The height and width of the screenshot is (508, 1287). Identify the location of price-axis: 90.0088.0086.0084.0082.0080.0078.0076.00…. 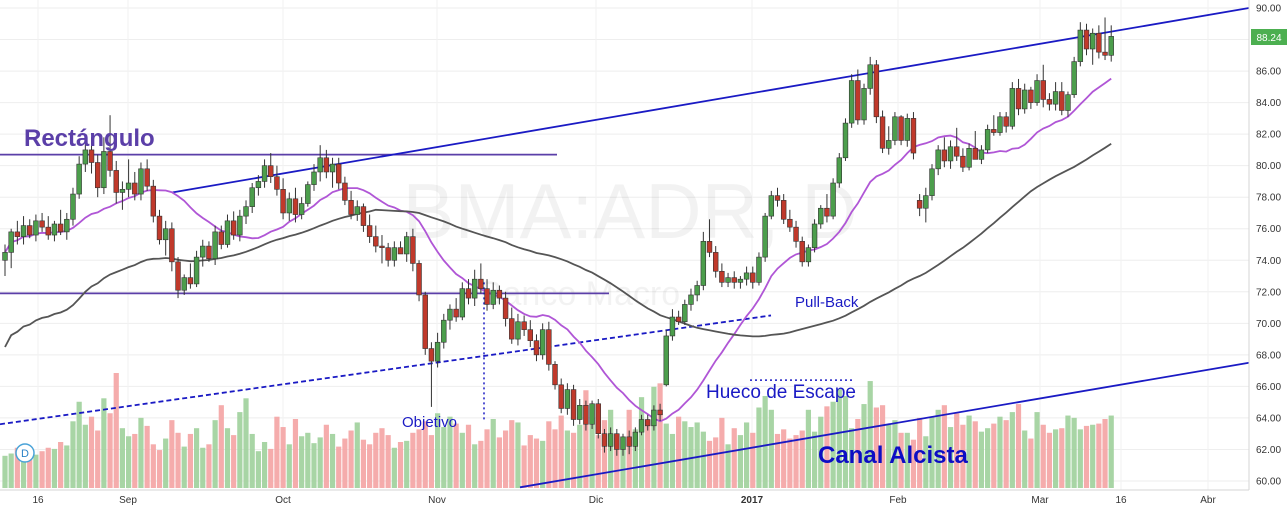
(1267, 245).